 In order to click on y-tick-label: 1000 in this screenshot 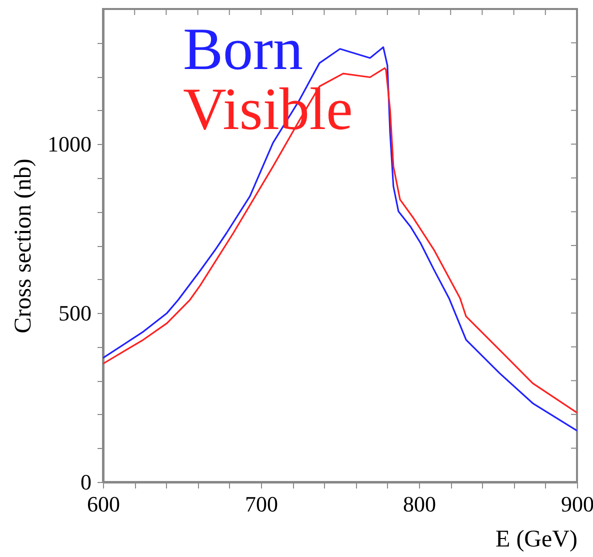, I will do `click(70, 144)`.